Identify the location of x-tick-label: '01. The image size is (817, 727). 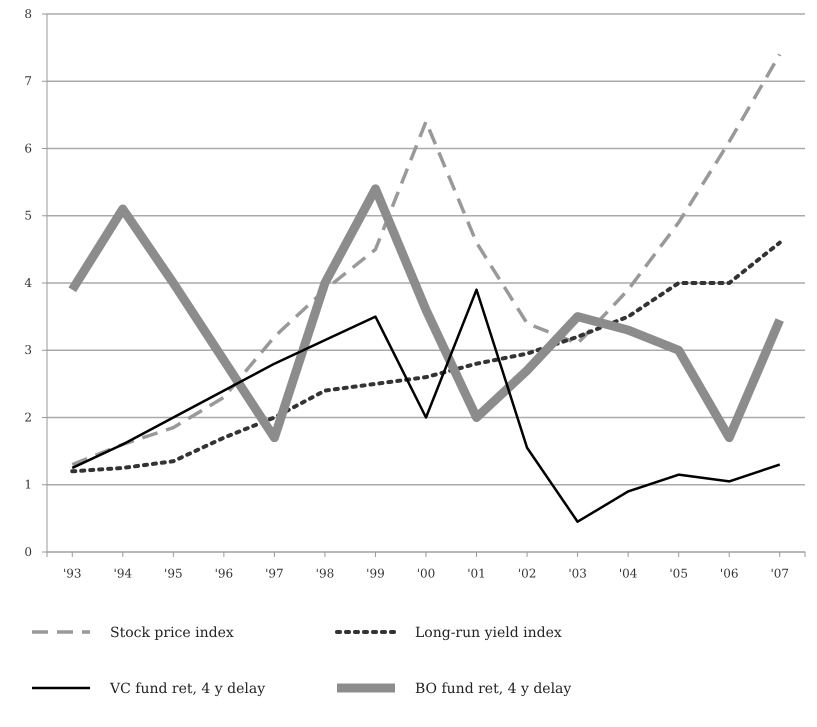
(476, 573).